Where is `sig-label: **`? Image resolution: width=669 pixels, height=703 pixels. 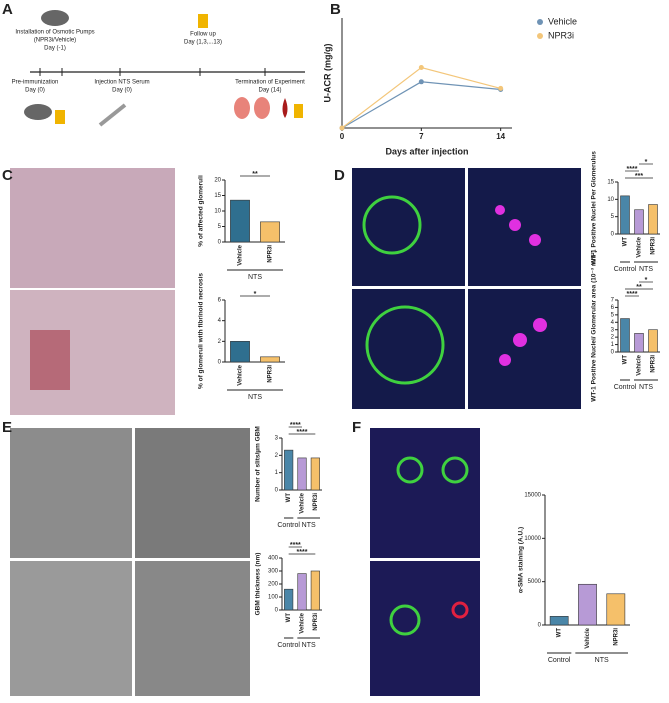
sig-label: ** is located at coordinates (255, 174).